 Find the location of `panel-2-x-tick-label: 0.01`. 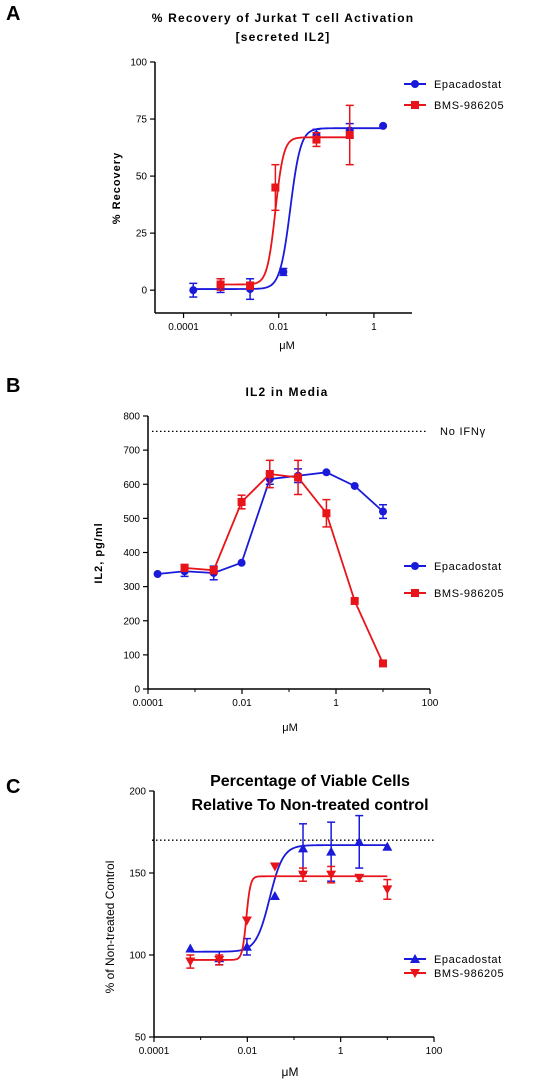

panel-2-x-tick-label: 0.01 is located at coordinates (248, 1051).